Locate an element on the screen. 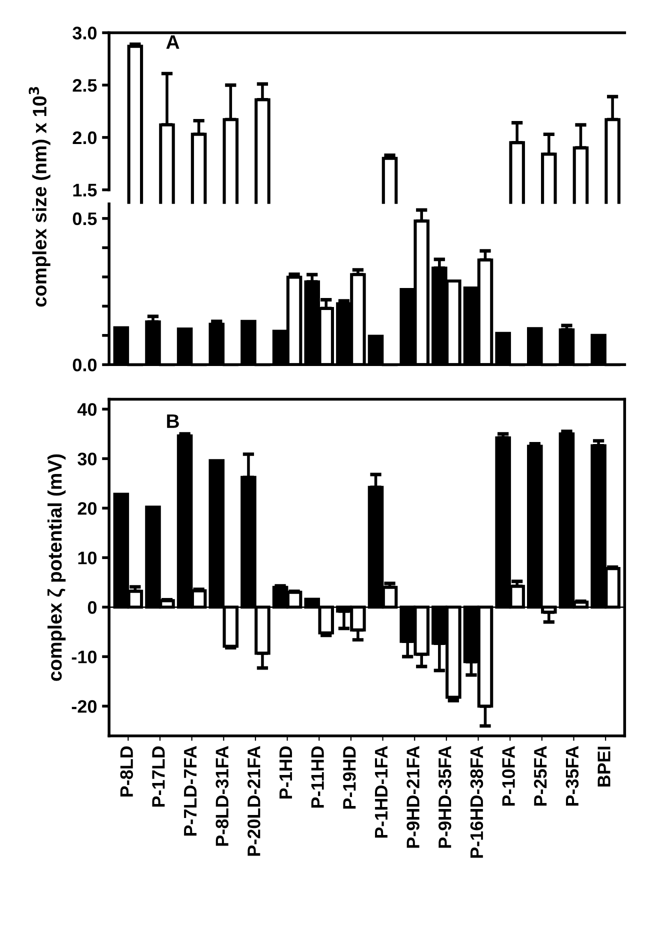 Image resolution: width=661 pixels, height=935 pixels. y-tick-label: 30 is located at coordinates (87, 459).